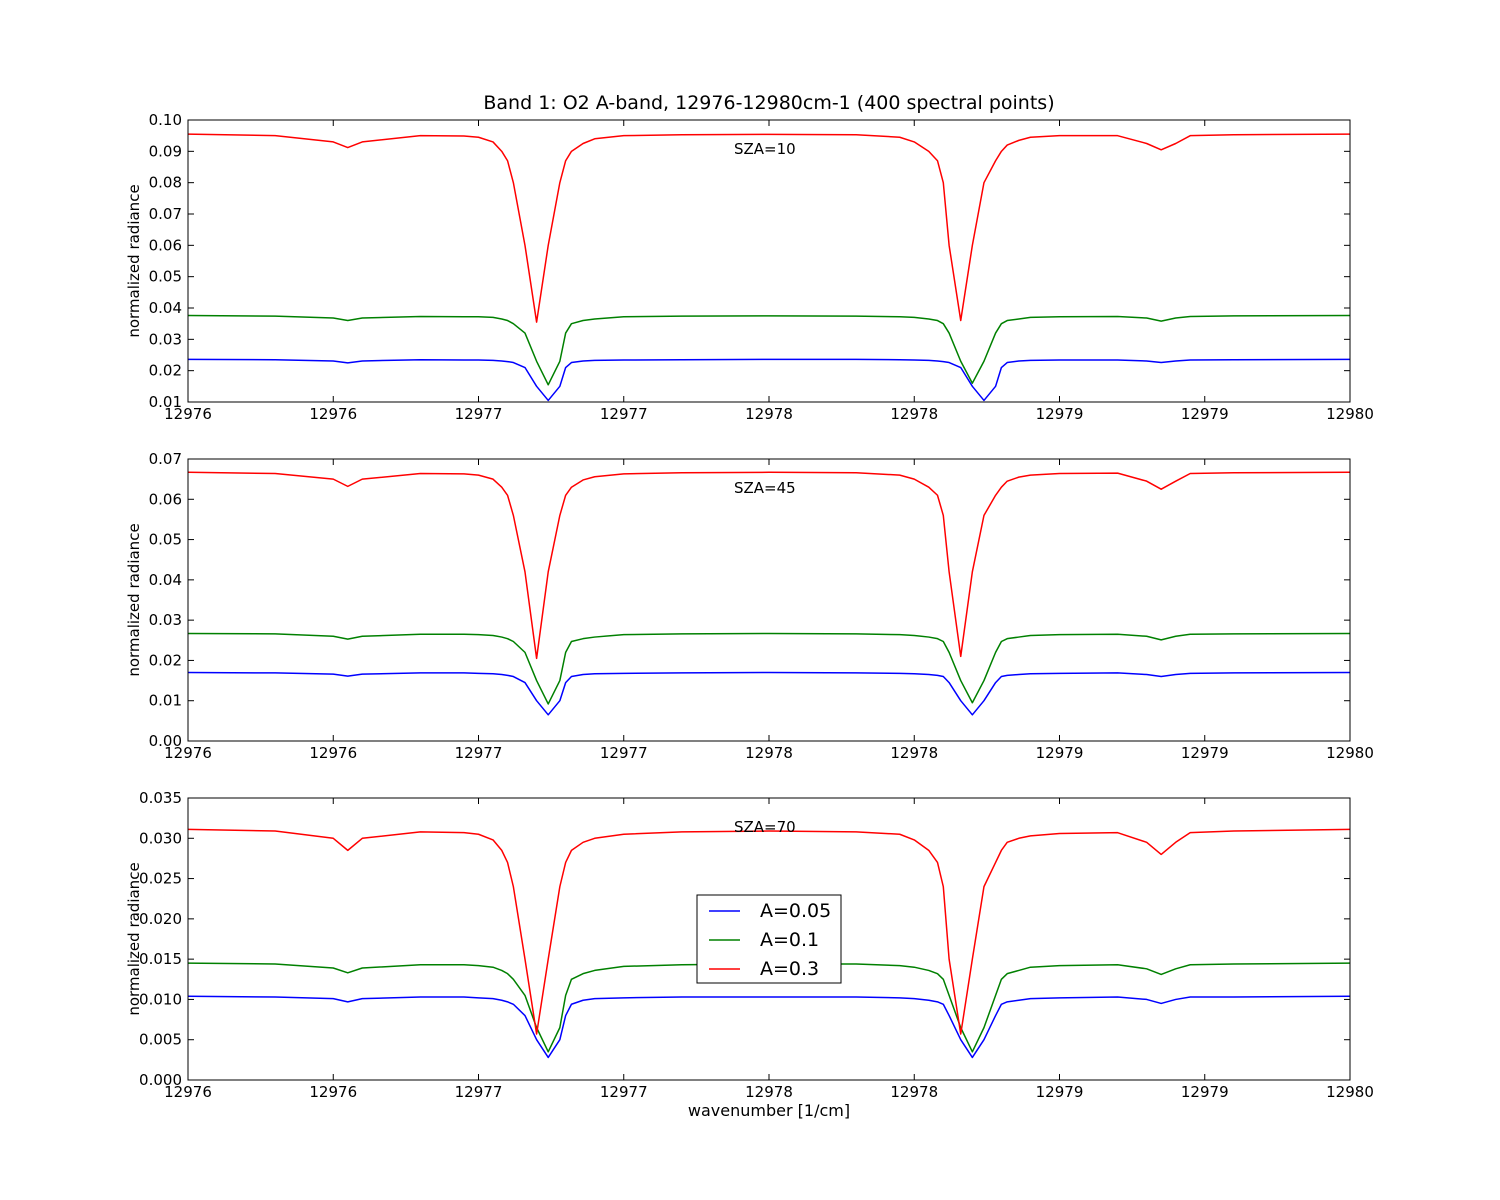 This screenshot has height=1200, width=1500. What do you see at coordinates (160, 1040) in the screenshot?
I see `y-tick-label: 0.005` at bounding box center [160, 1040].